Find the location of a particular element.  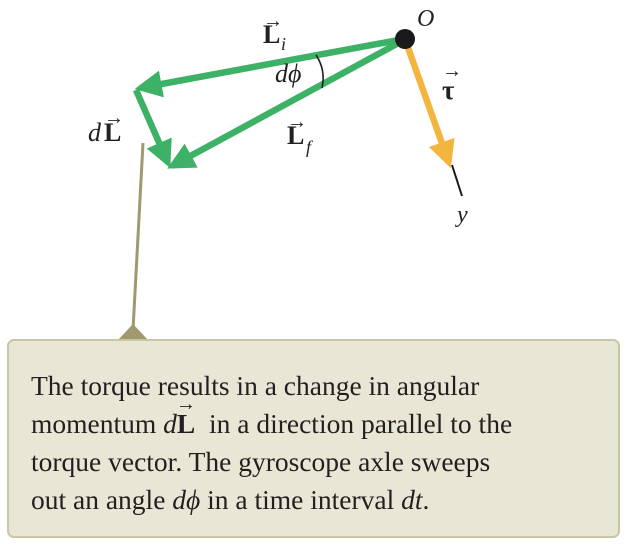

caption-dt: dt is located at coordinates (412, 499).